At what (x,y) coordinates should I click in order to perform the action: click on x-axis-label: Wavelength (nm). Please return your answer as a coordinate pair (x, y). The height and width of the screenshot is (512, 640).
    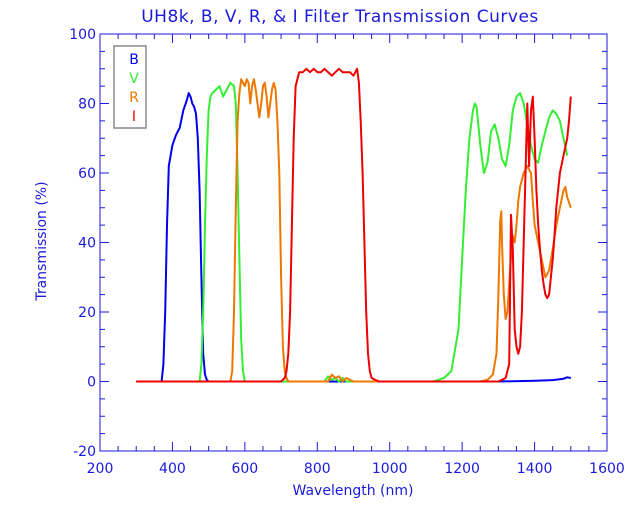
    Looking at the image, I should click on (353, 491).